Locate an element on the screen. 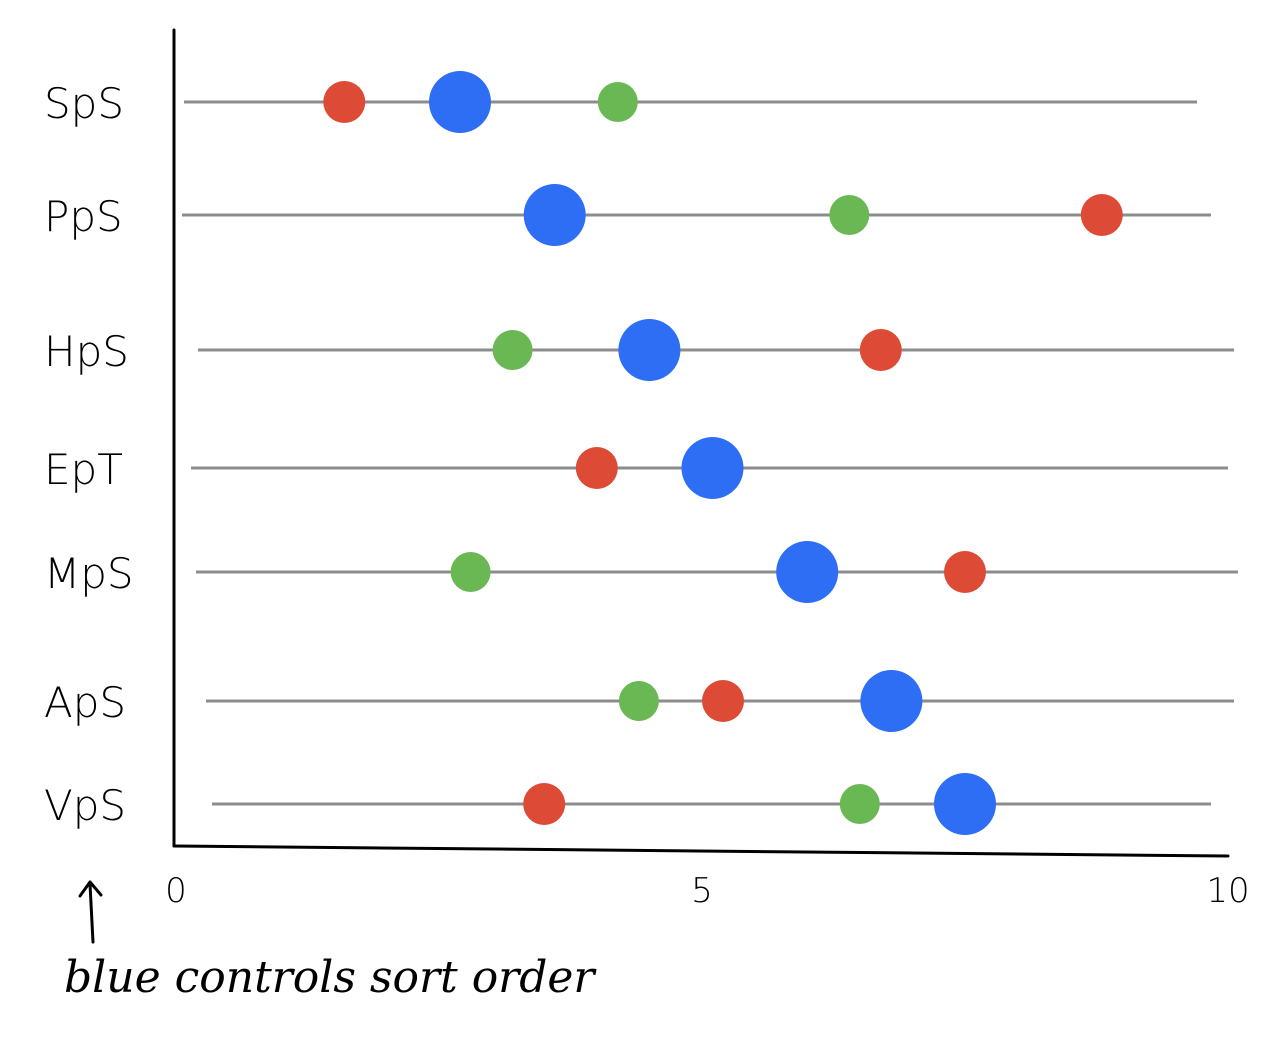  dot-series2-ApS is located at coordinates (891, 701).